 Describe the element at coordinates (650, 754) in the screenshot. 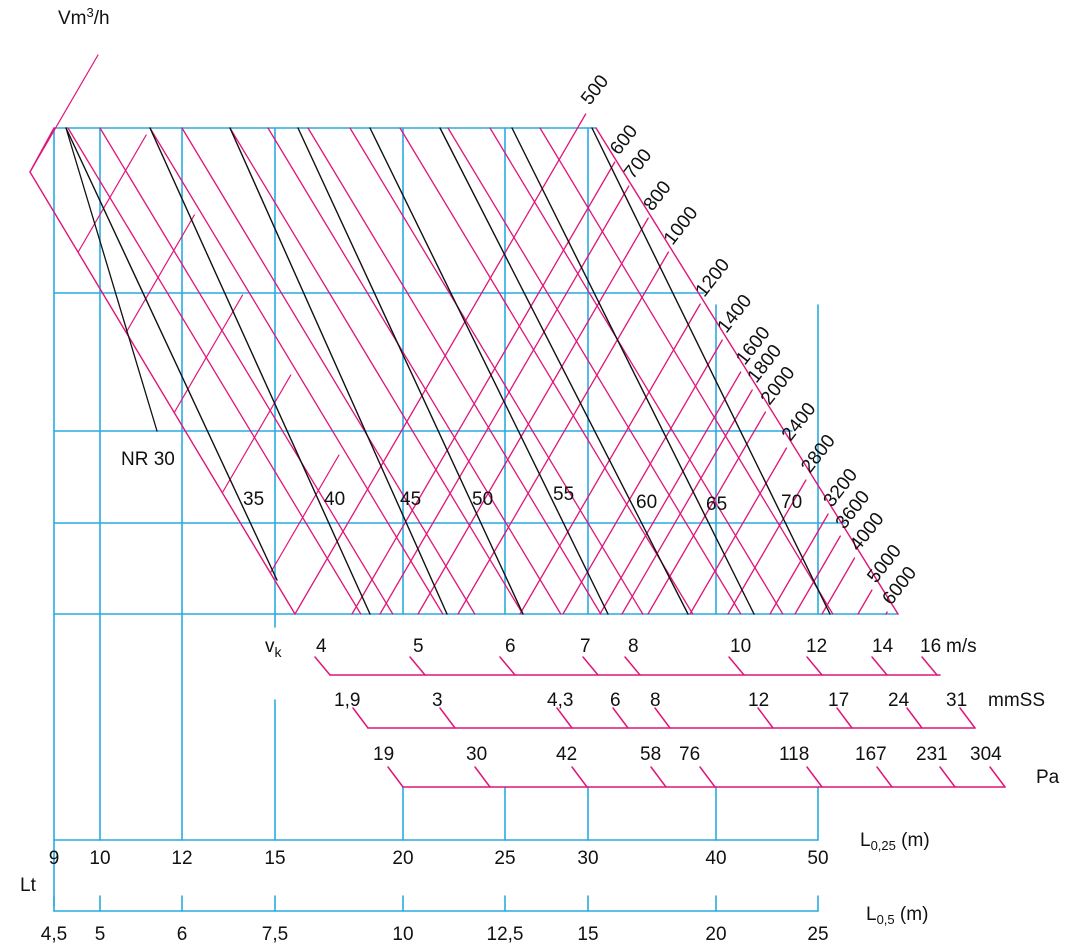

I see `pa-tick-label: 58` at that location.